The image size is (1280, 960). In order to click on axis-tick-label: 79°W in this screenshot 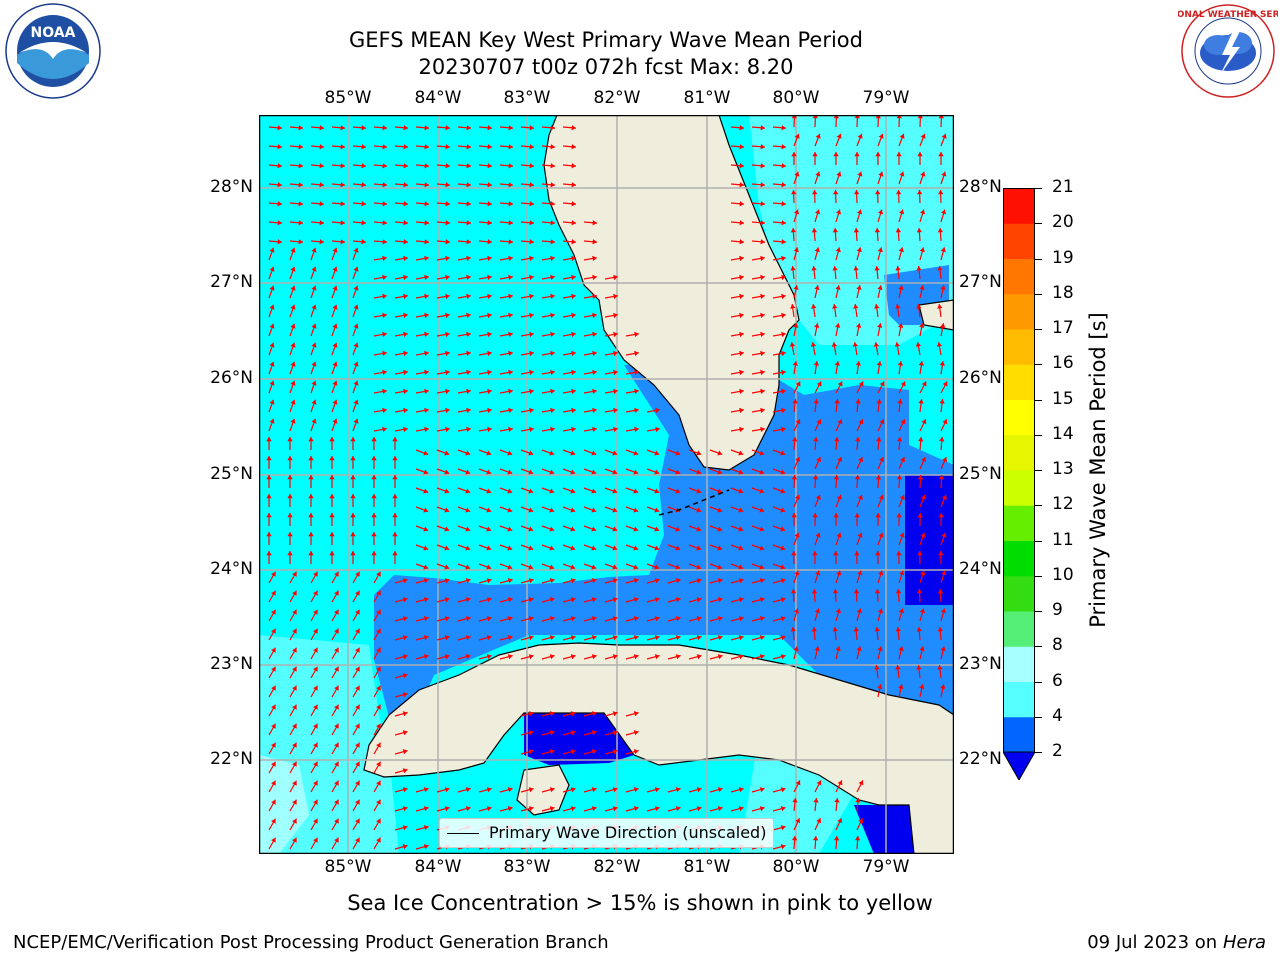, I will do `click(886, 98)`.